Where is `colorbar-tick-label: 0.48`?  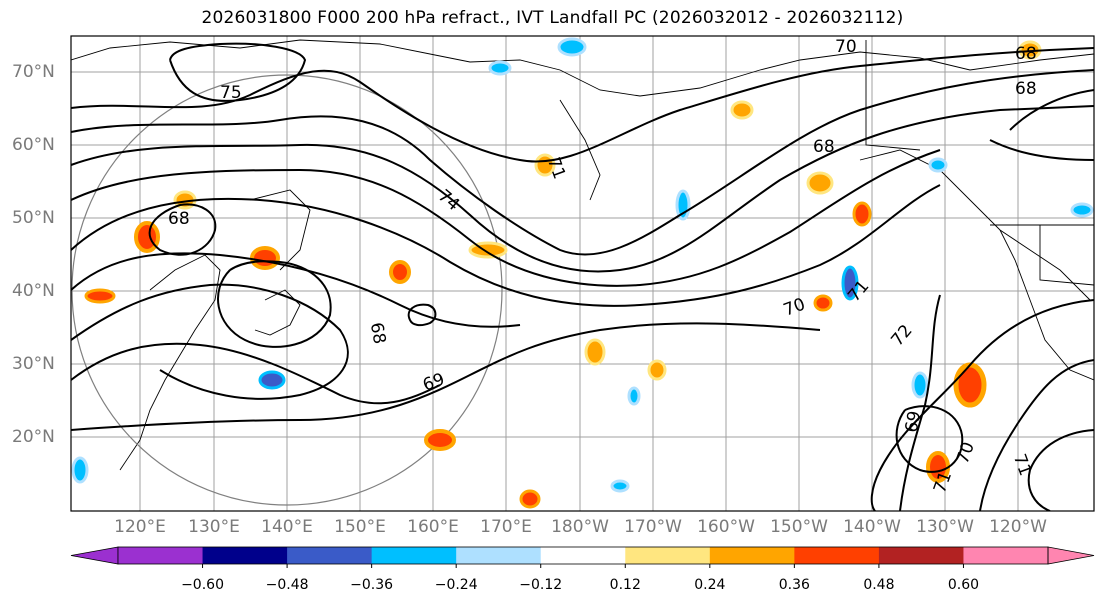
colorbar-tick-label: 0.48 is located at coordinates (879, 585).